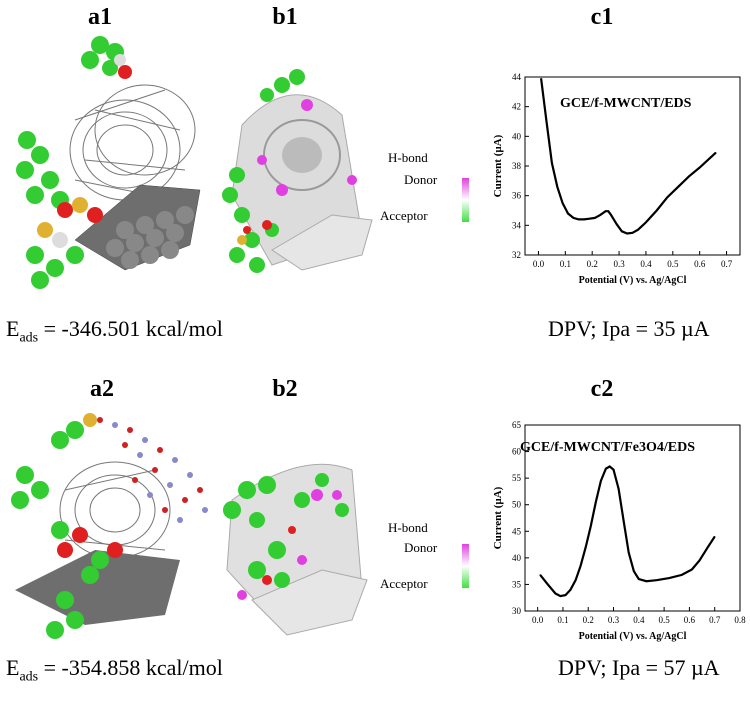  What do you see at coordinates (517, 478) in the screenshot?
I see `y-tick-label: 55` at bounding box center [517, 478].